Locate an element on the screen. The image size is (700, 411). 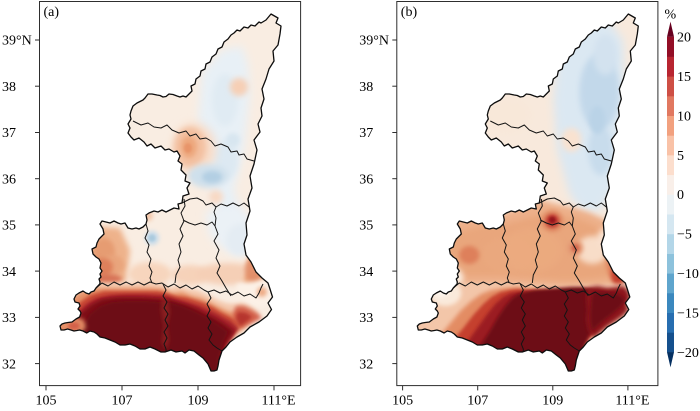
svg-text: (a) is located at coordinates (52, 12).